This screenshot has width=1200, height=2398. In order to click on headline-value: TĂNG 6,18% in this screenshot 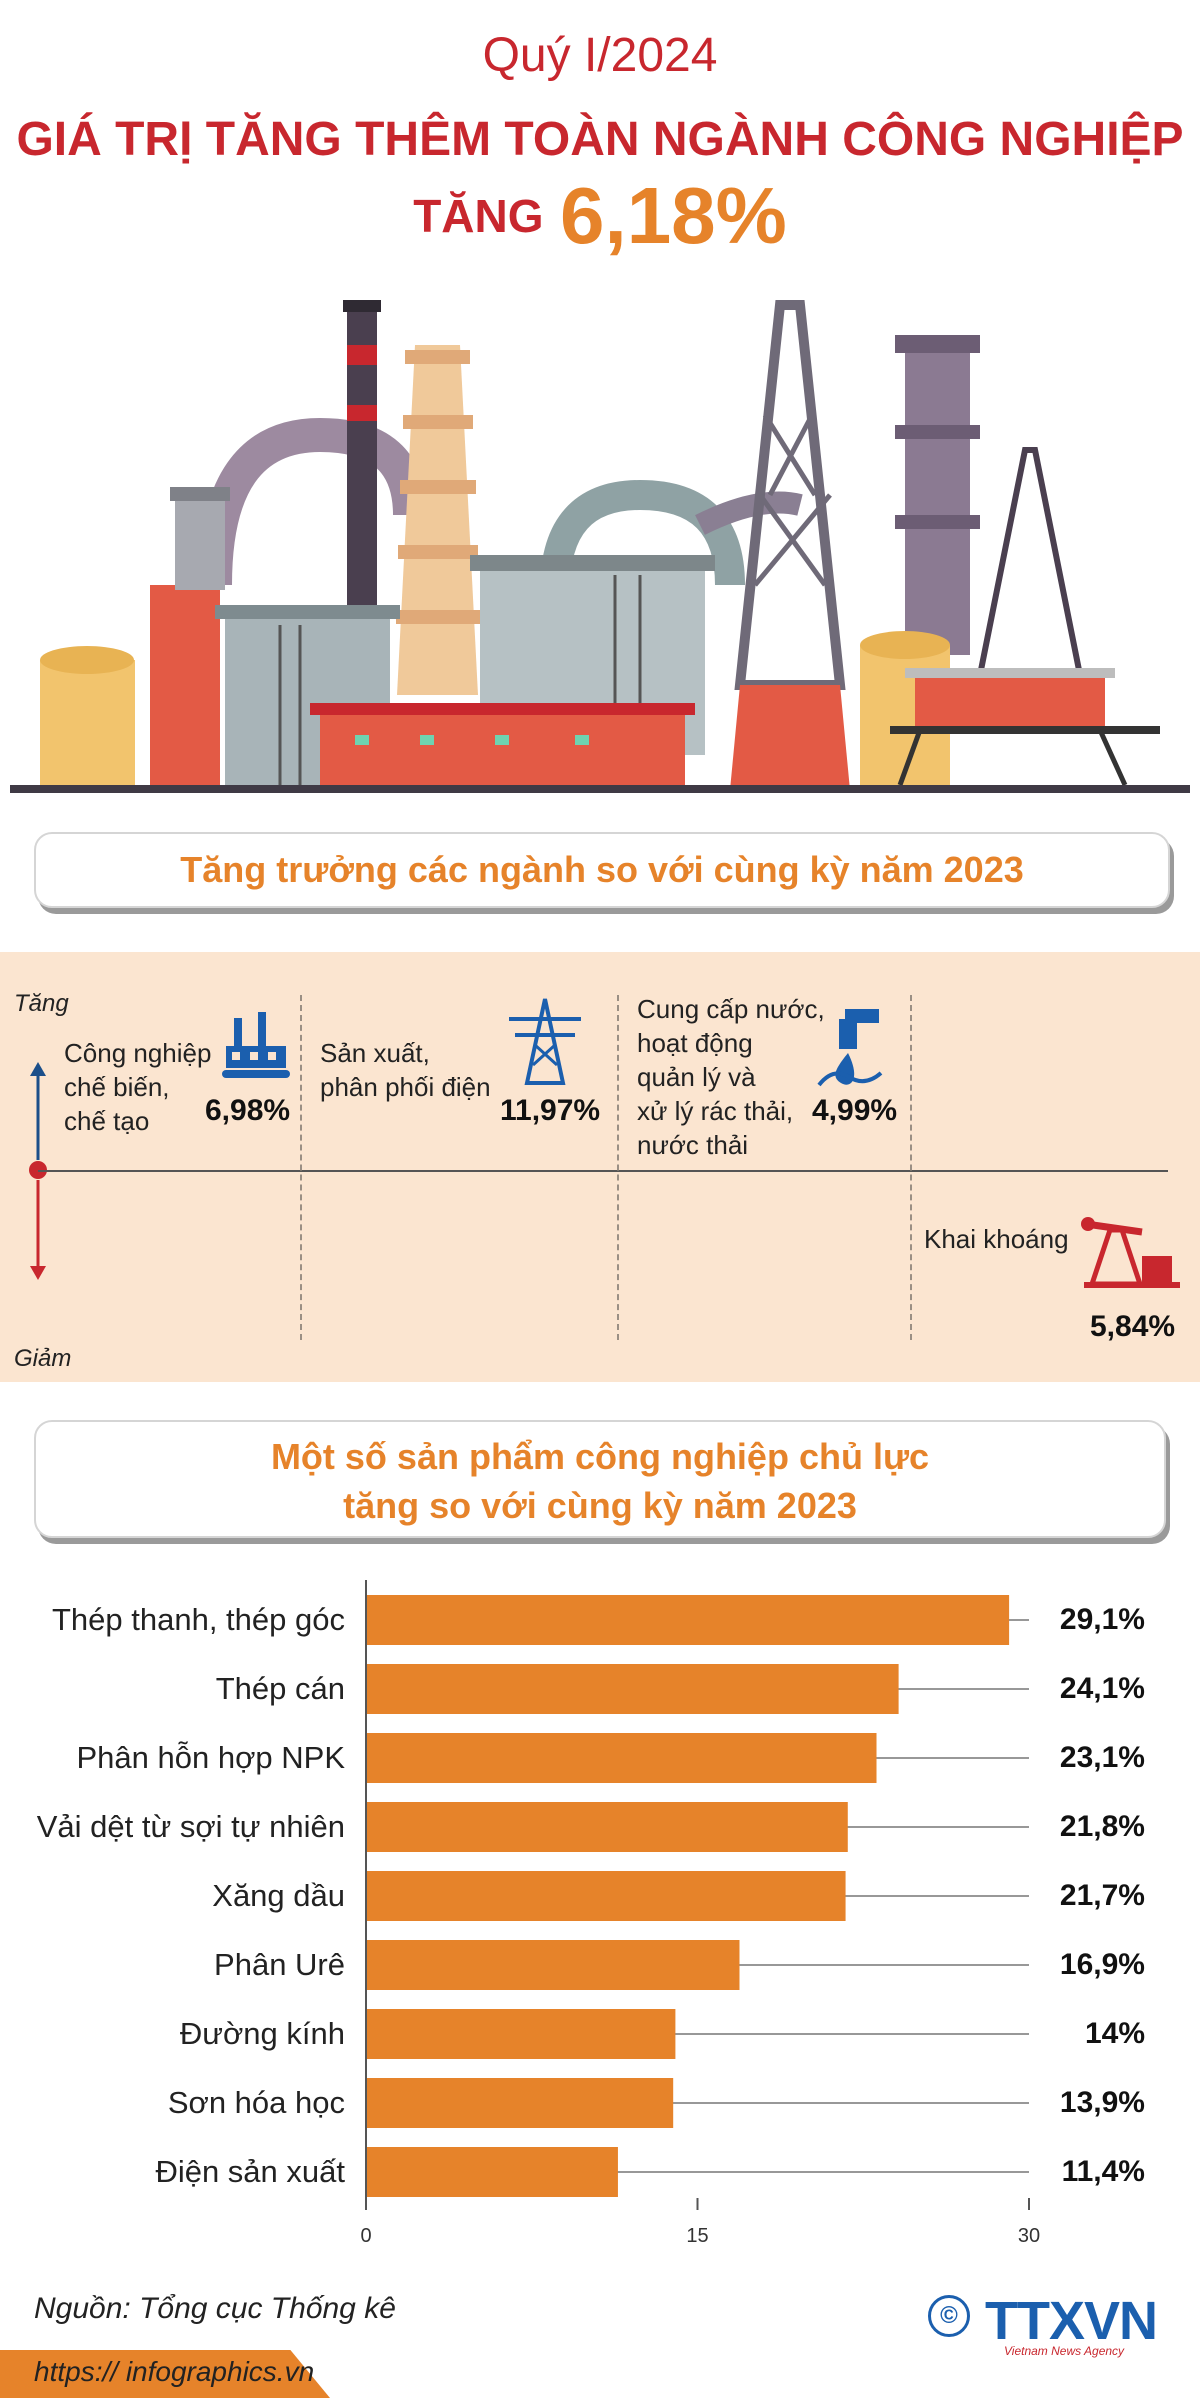, I will do `click(600, 216)`.